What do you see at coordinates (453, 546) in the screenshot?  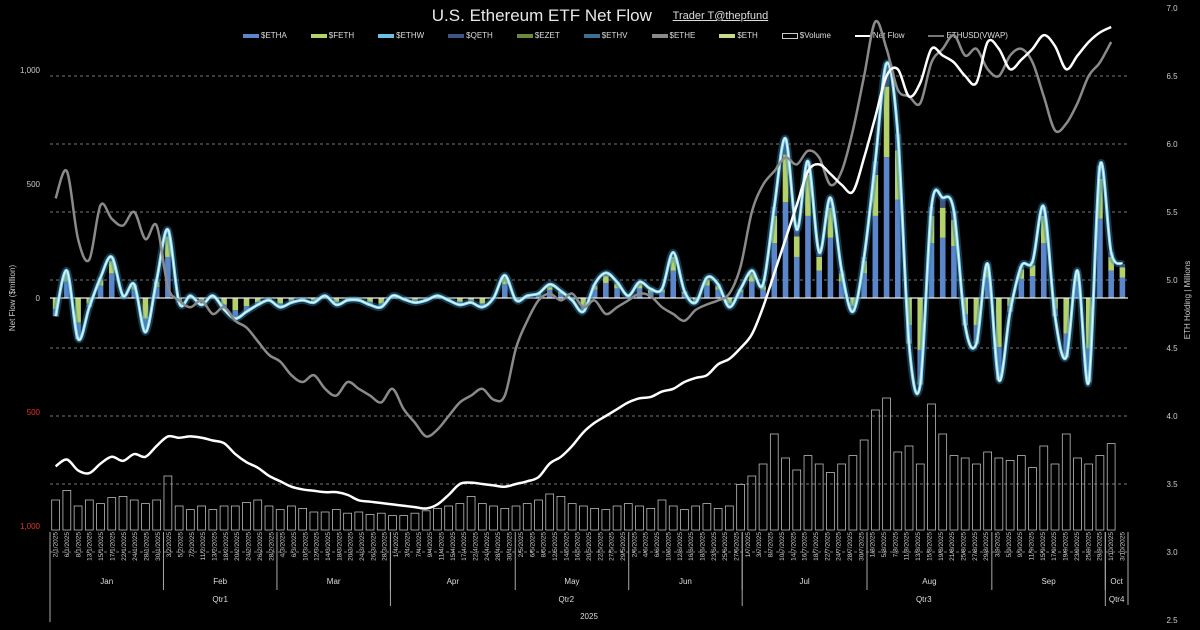 I see `x-tick-label: 15/4/2025` at bounding box center [453, 546].